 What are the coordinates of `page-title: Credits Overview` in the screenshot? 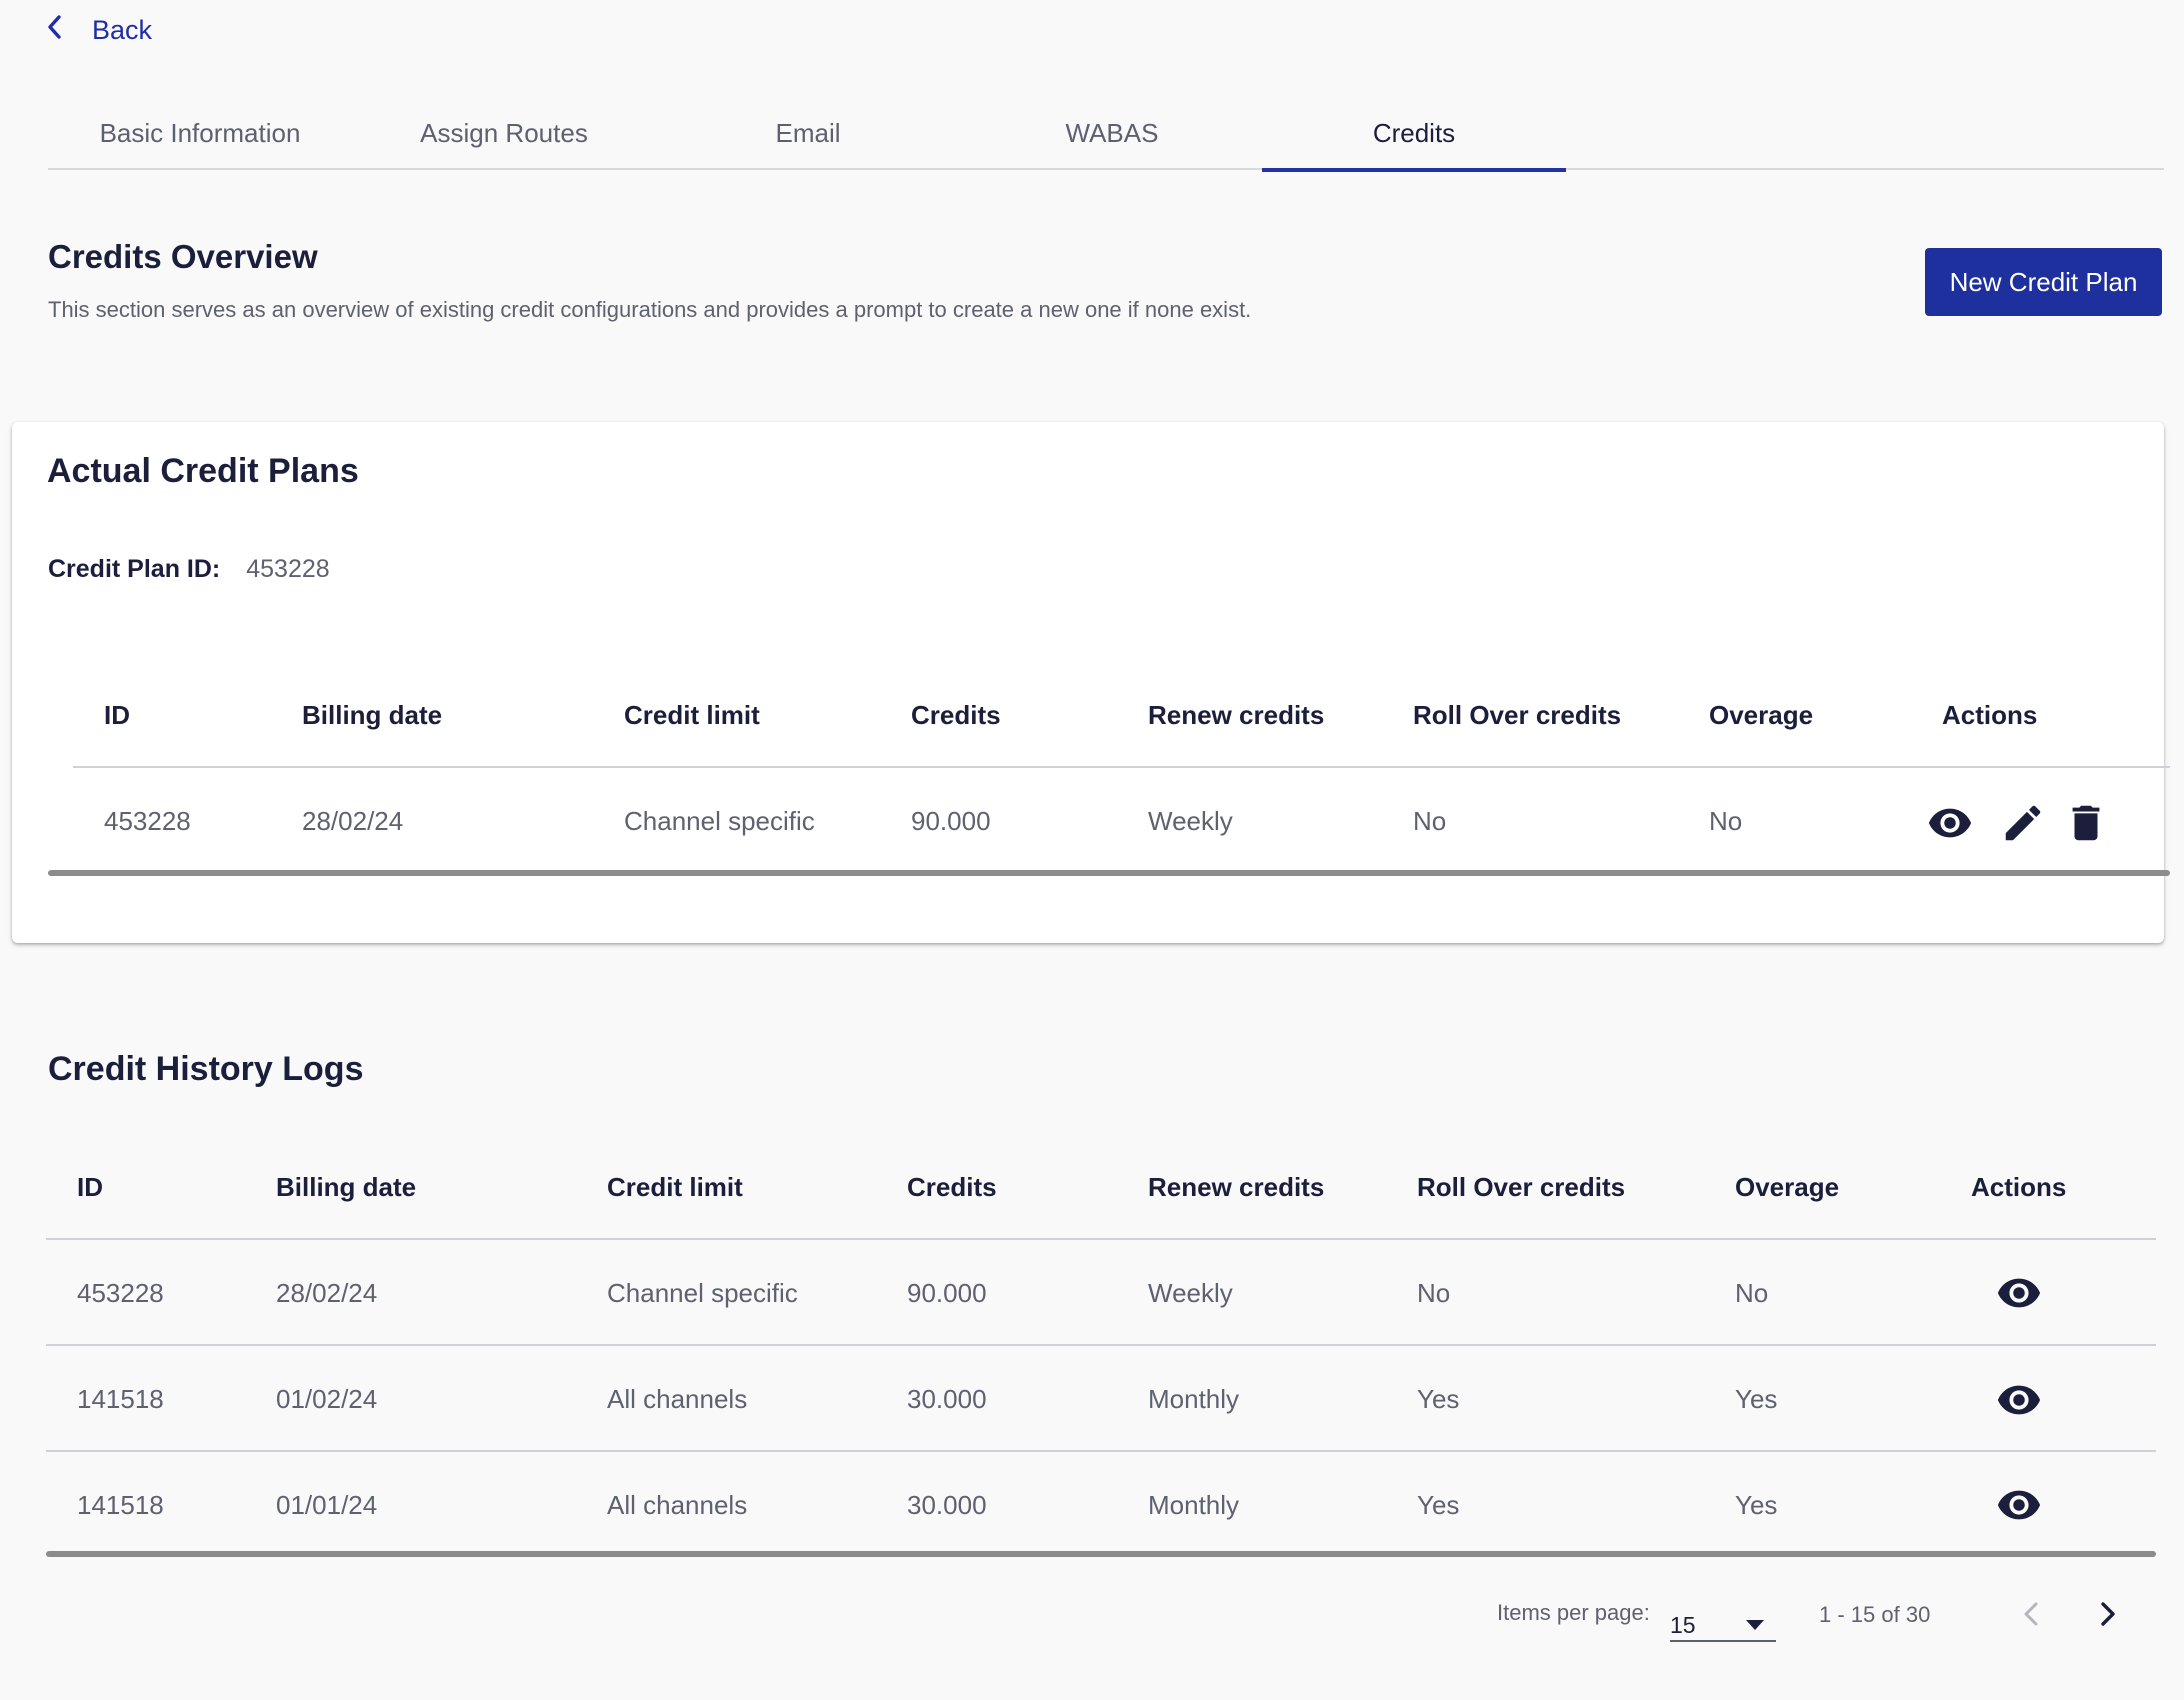 It's located at (183, 256).